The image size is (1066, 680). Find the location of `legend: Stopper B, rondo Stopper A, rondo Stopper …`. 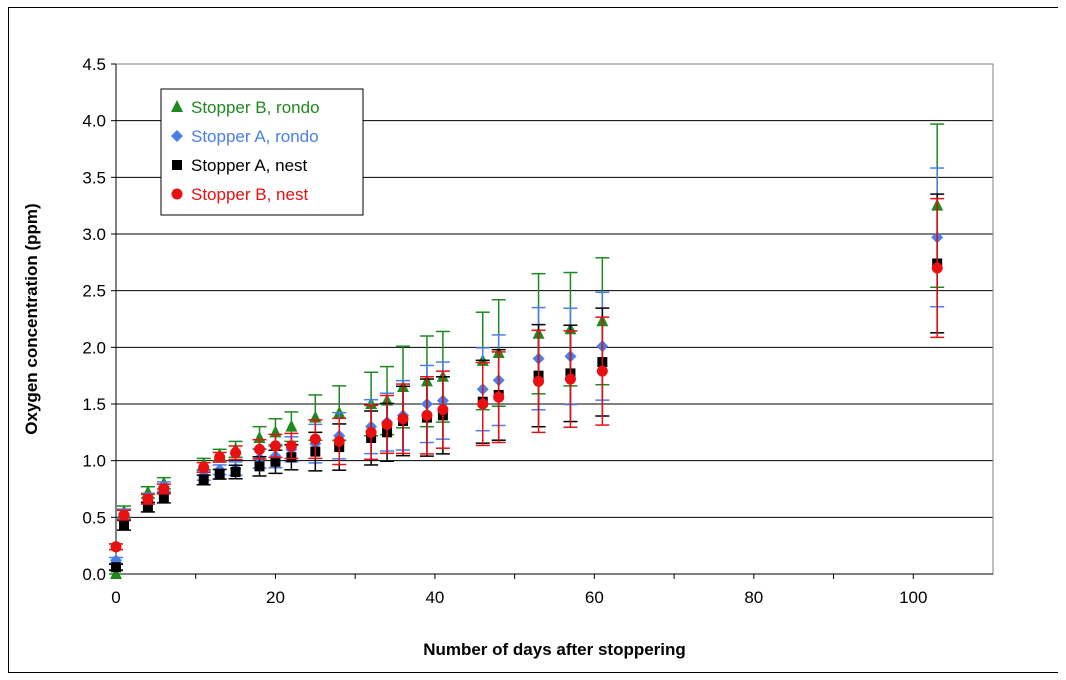

legend: Stopper B, rondo Stopper A, rondo Stopper … is located at coordinates (262, 152).